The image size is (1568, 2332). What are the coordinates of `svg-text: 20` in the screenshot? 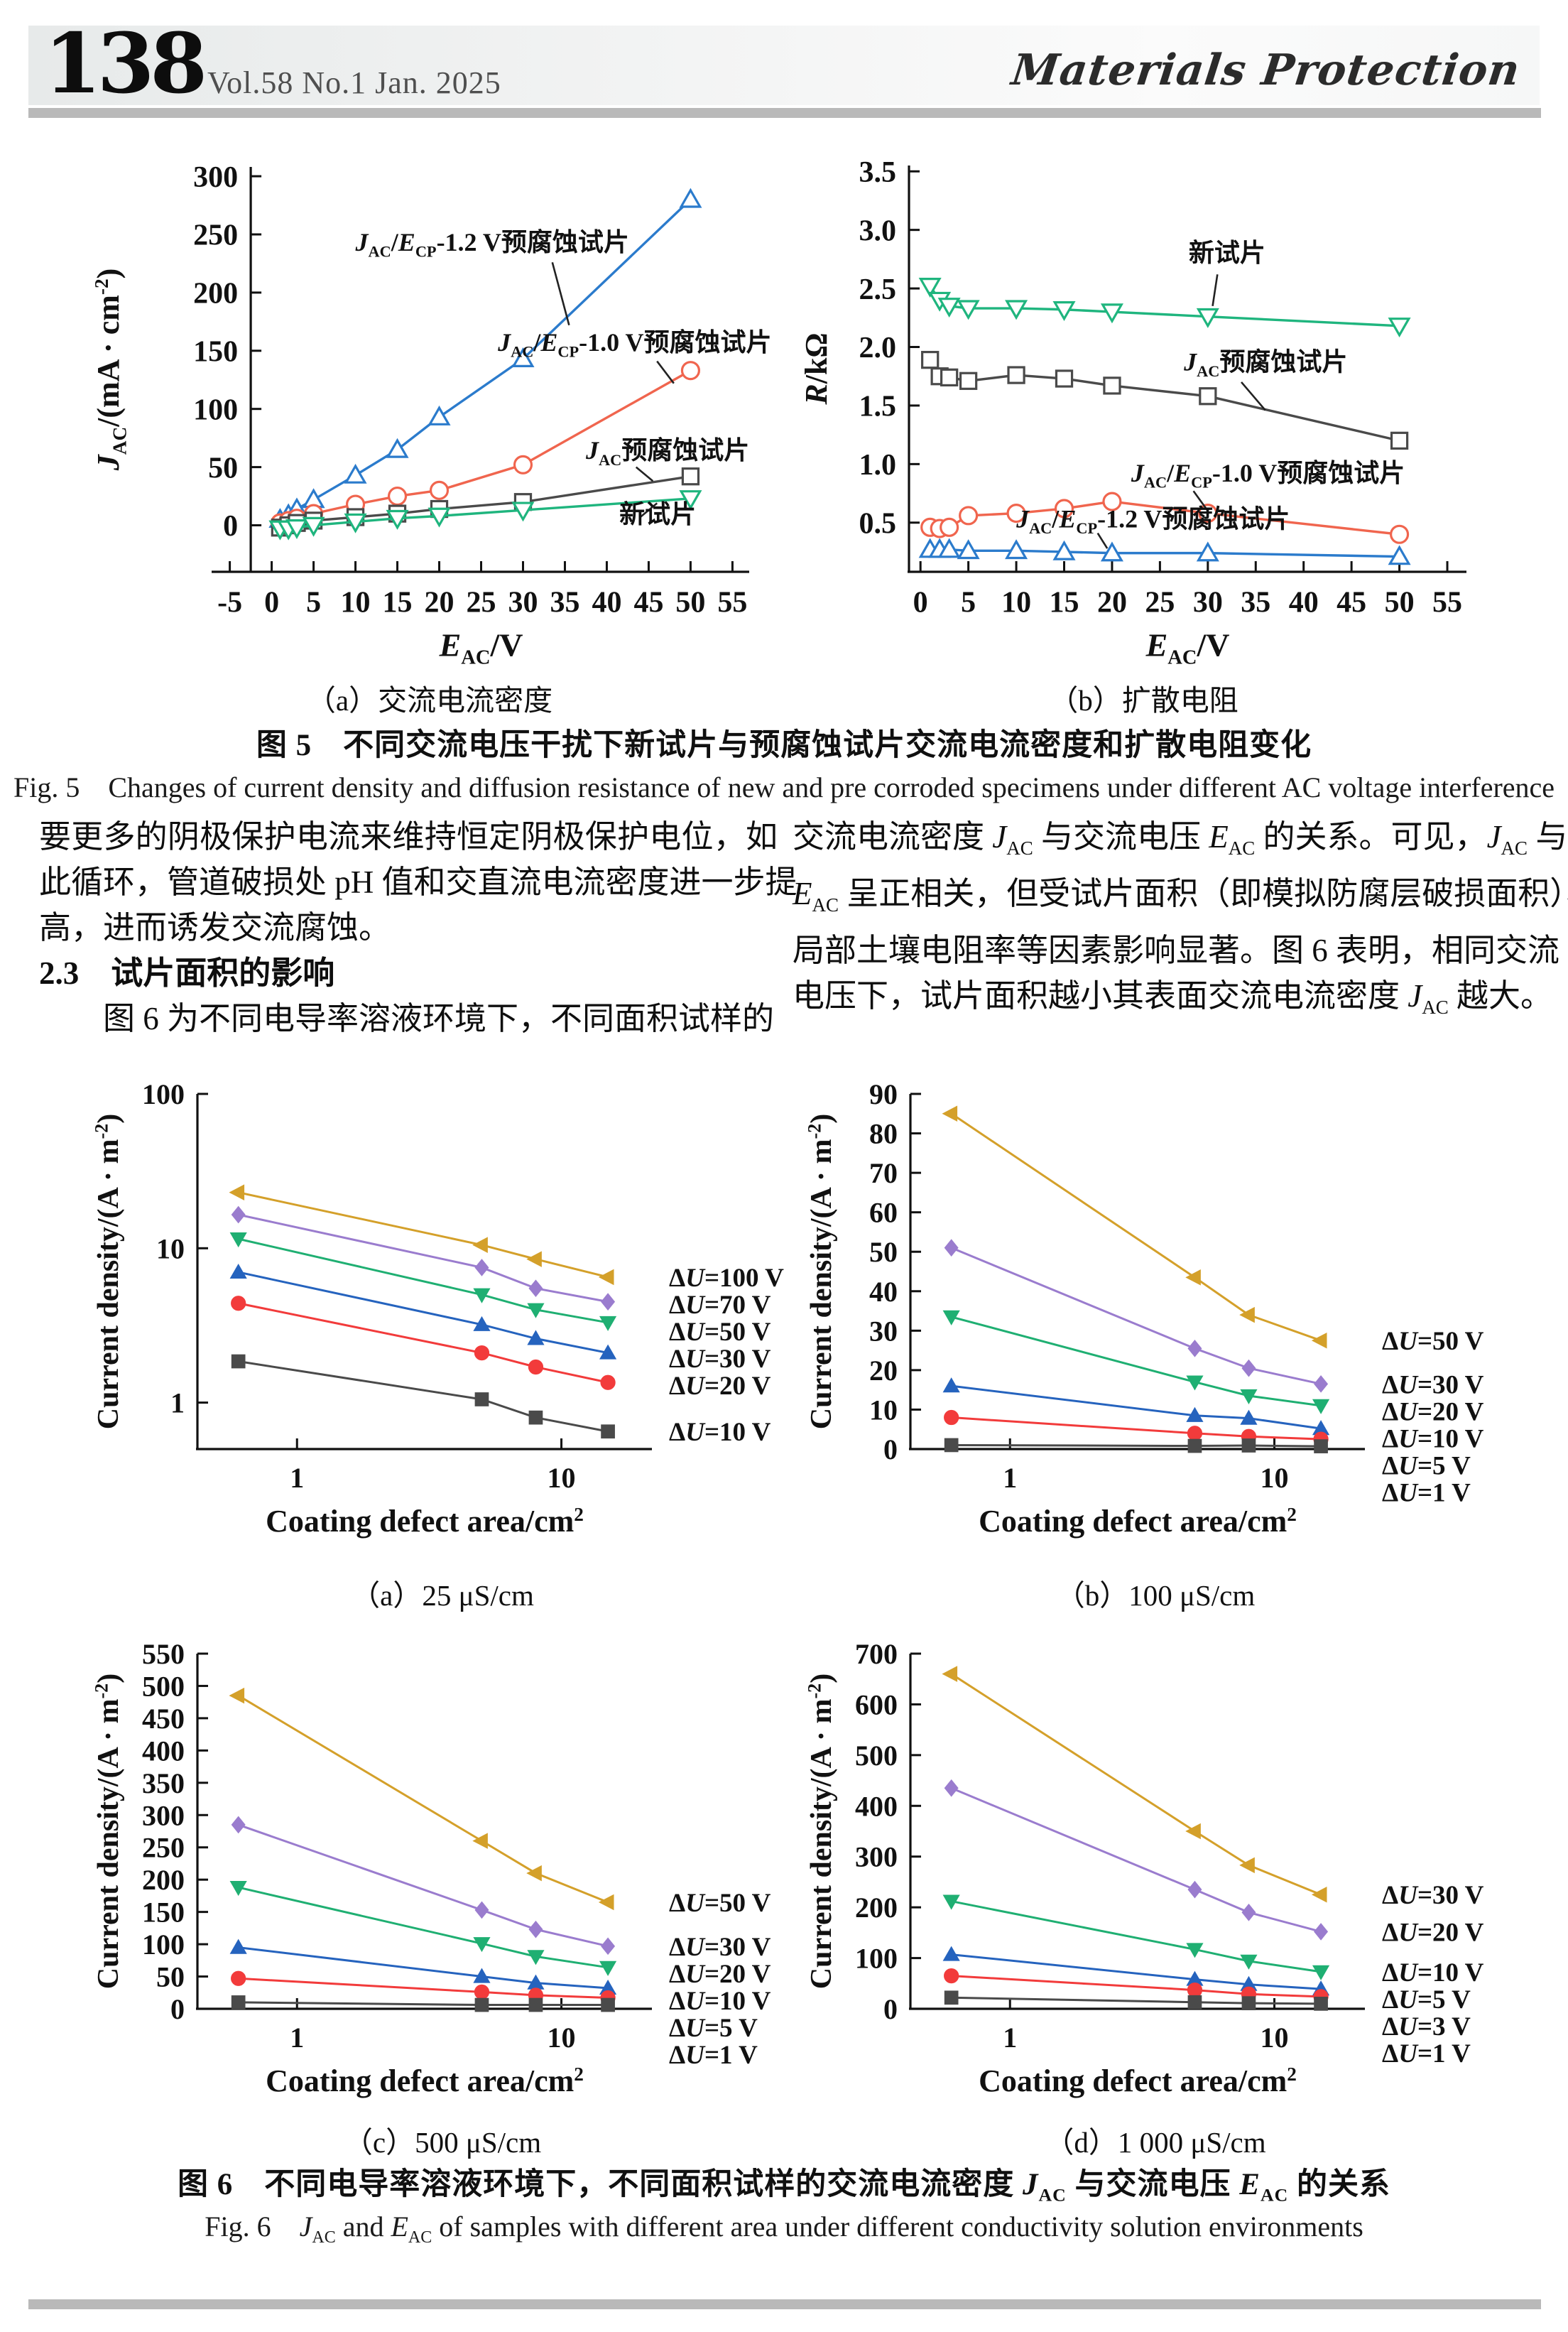 It's located at (1112, 603).